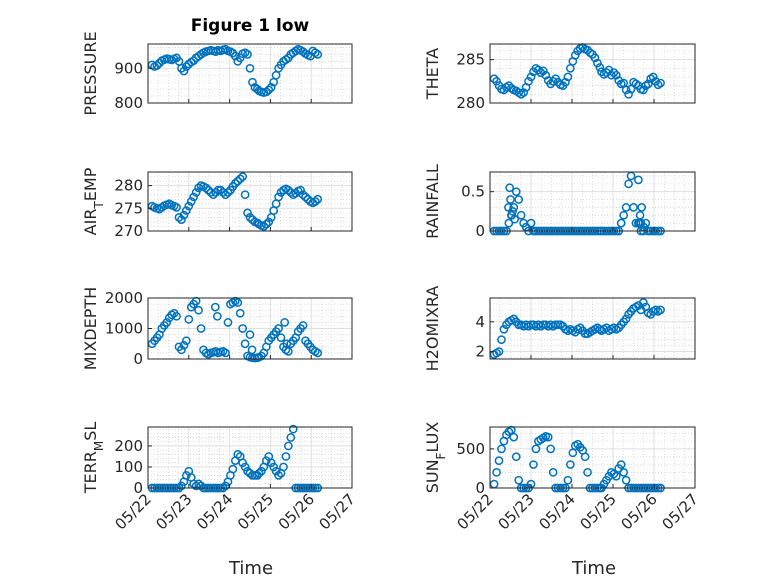 The image size is (778, 583). I want to click on y-tick-label: 285, so click(470, 60).